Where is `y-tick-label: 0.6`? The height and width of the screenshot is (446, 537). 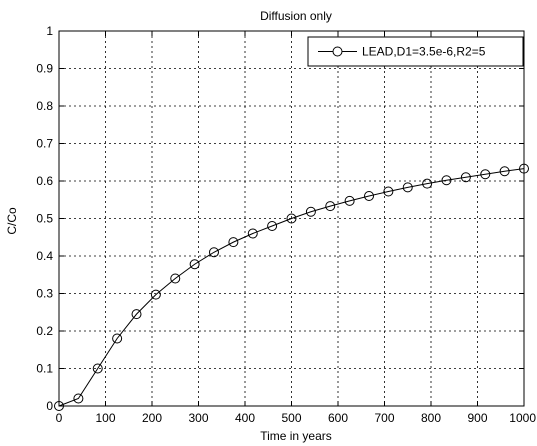
y-tick-label: 0.6 is located at coordinates (44, 181).